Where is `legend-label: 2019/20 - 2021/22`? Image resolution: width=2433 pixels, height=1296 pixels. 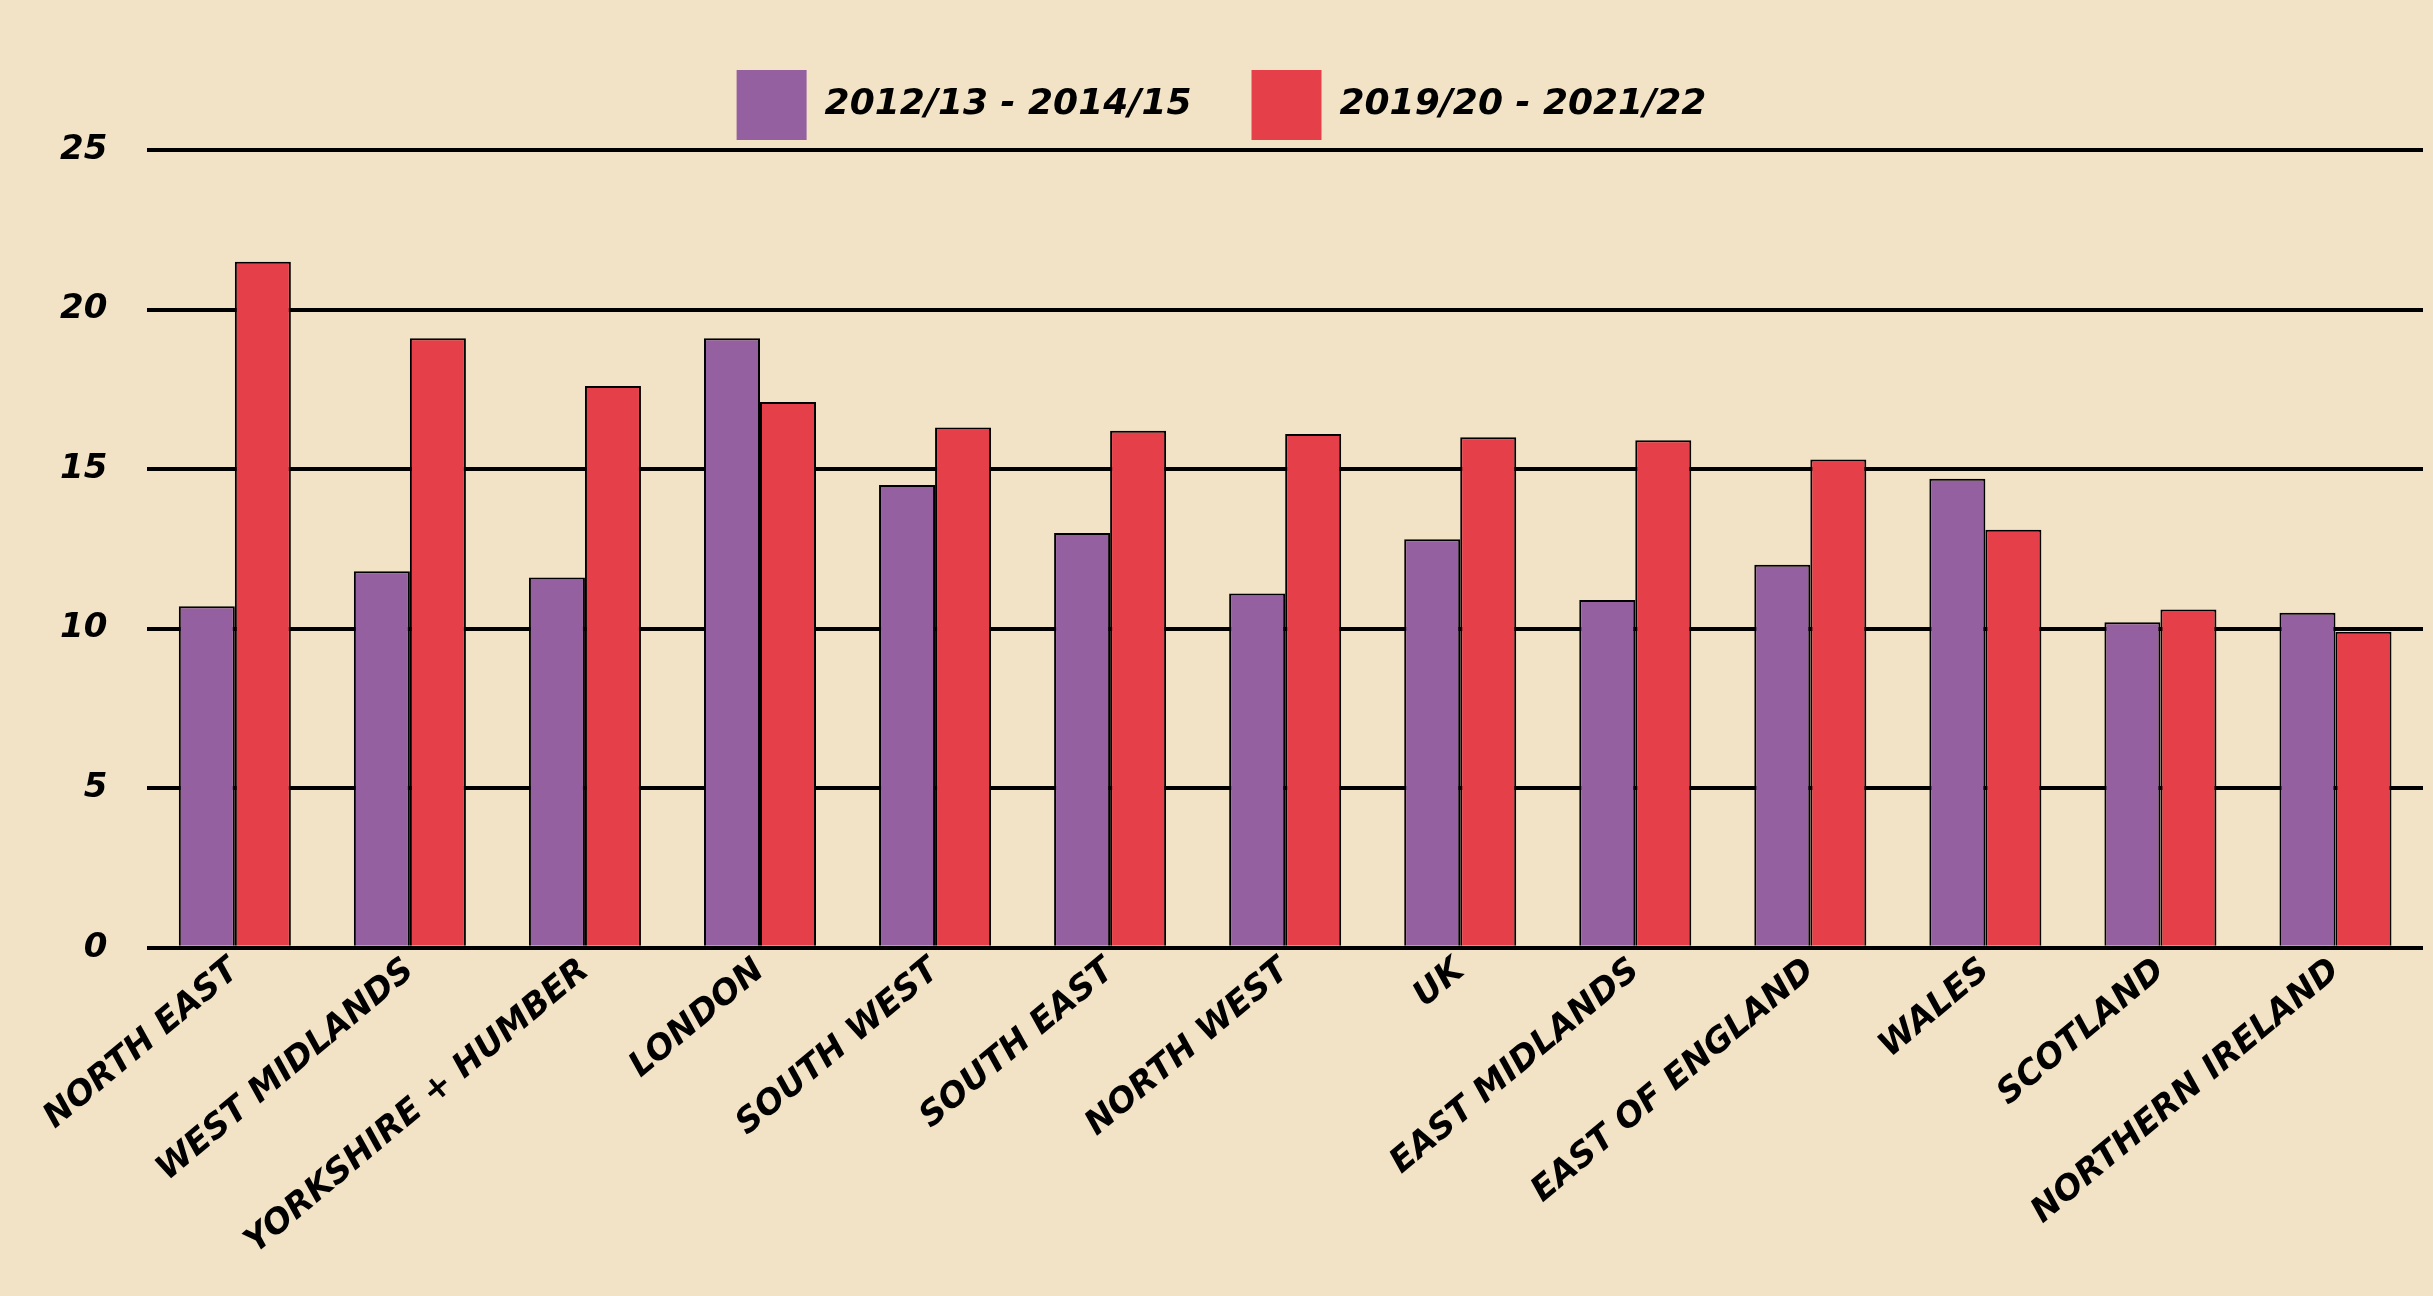 legend-label: 2019/20 - 2021/22 is located at coordinates (1523, 102).